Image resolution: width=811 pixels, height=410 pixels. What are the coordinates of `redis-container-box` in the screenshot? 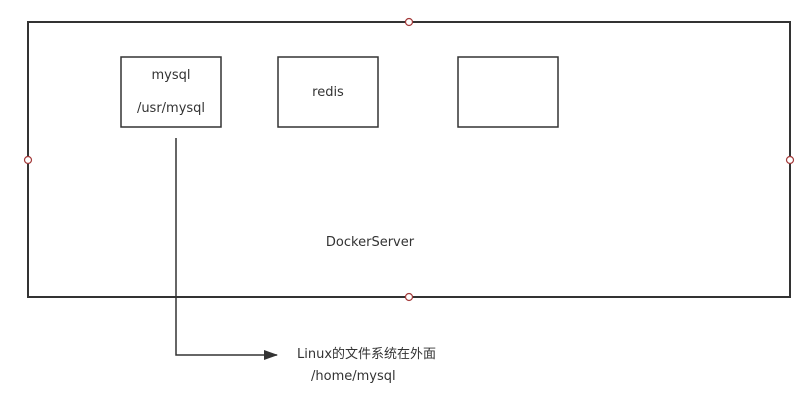 It's located at (328, 92).